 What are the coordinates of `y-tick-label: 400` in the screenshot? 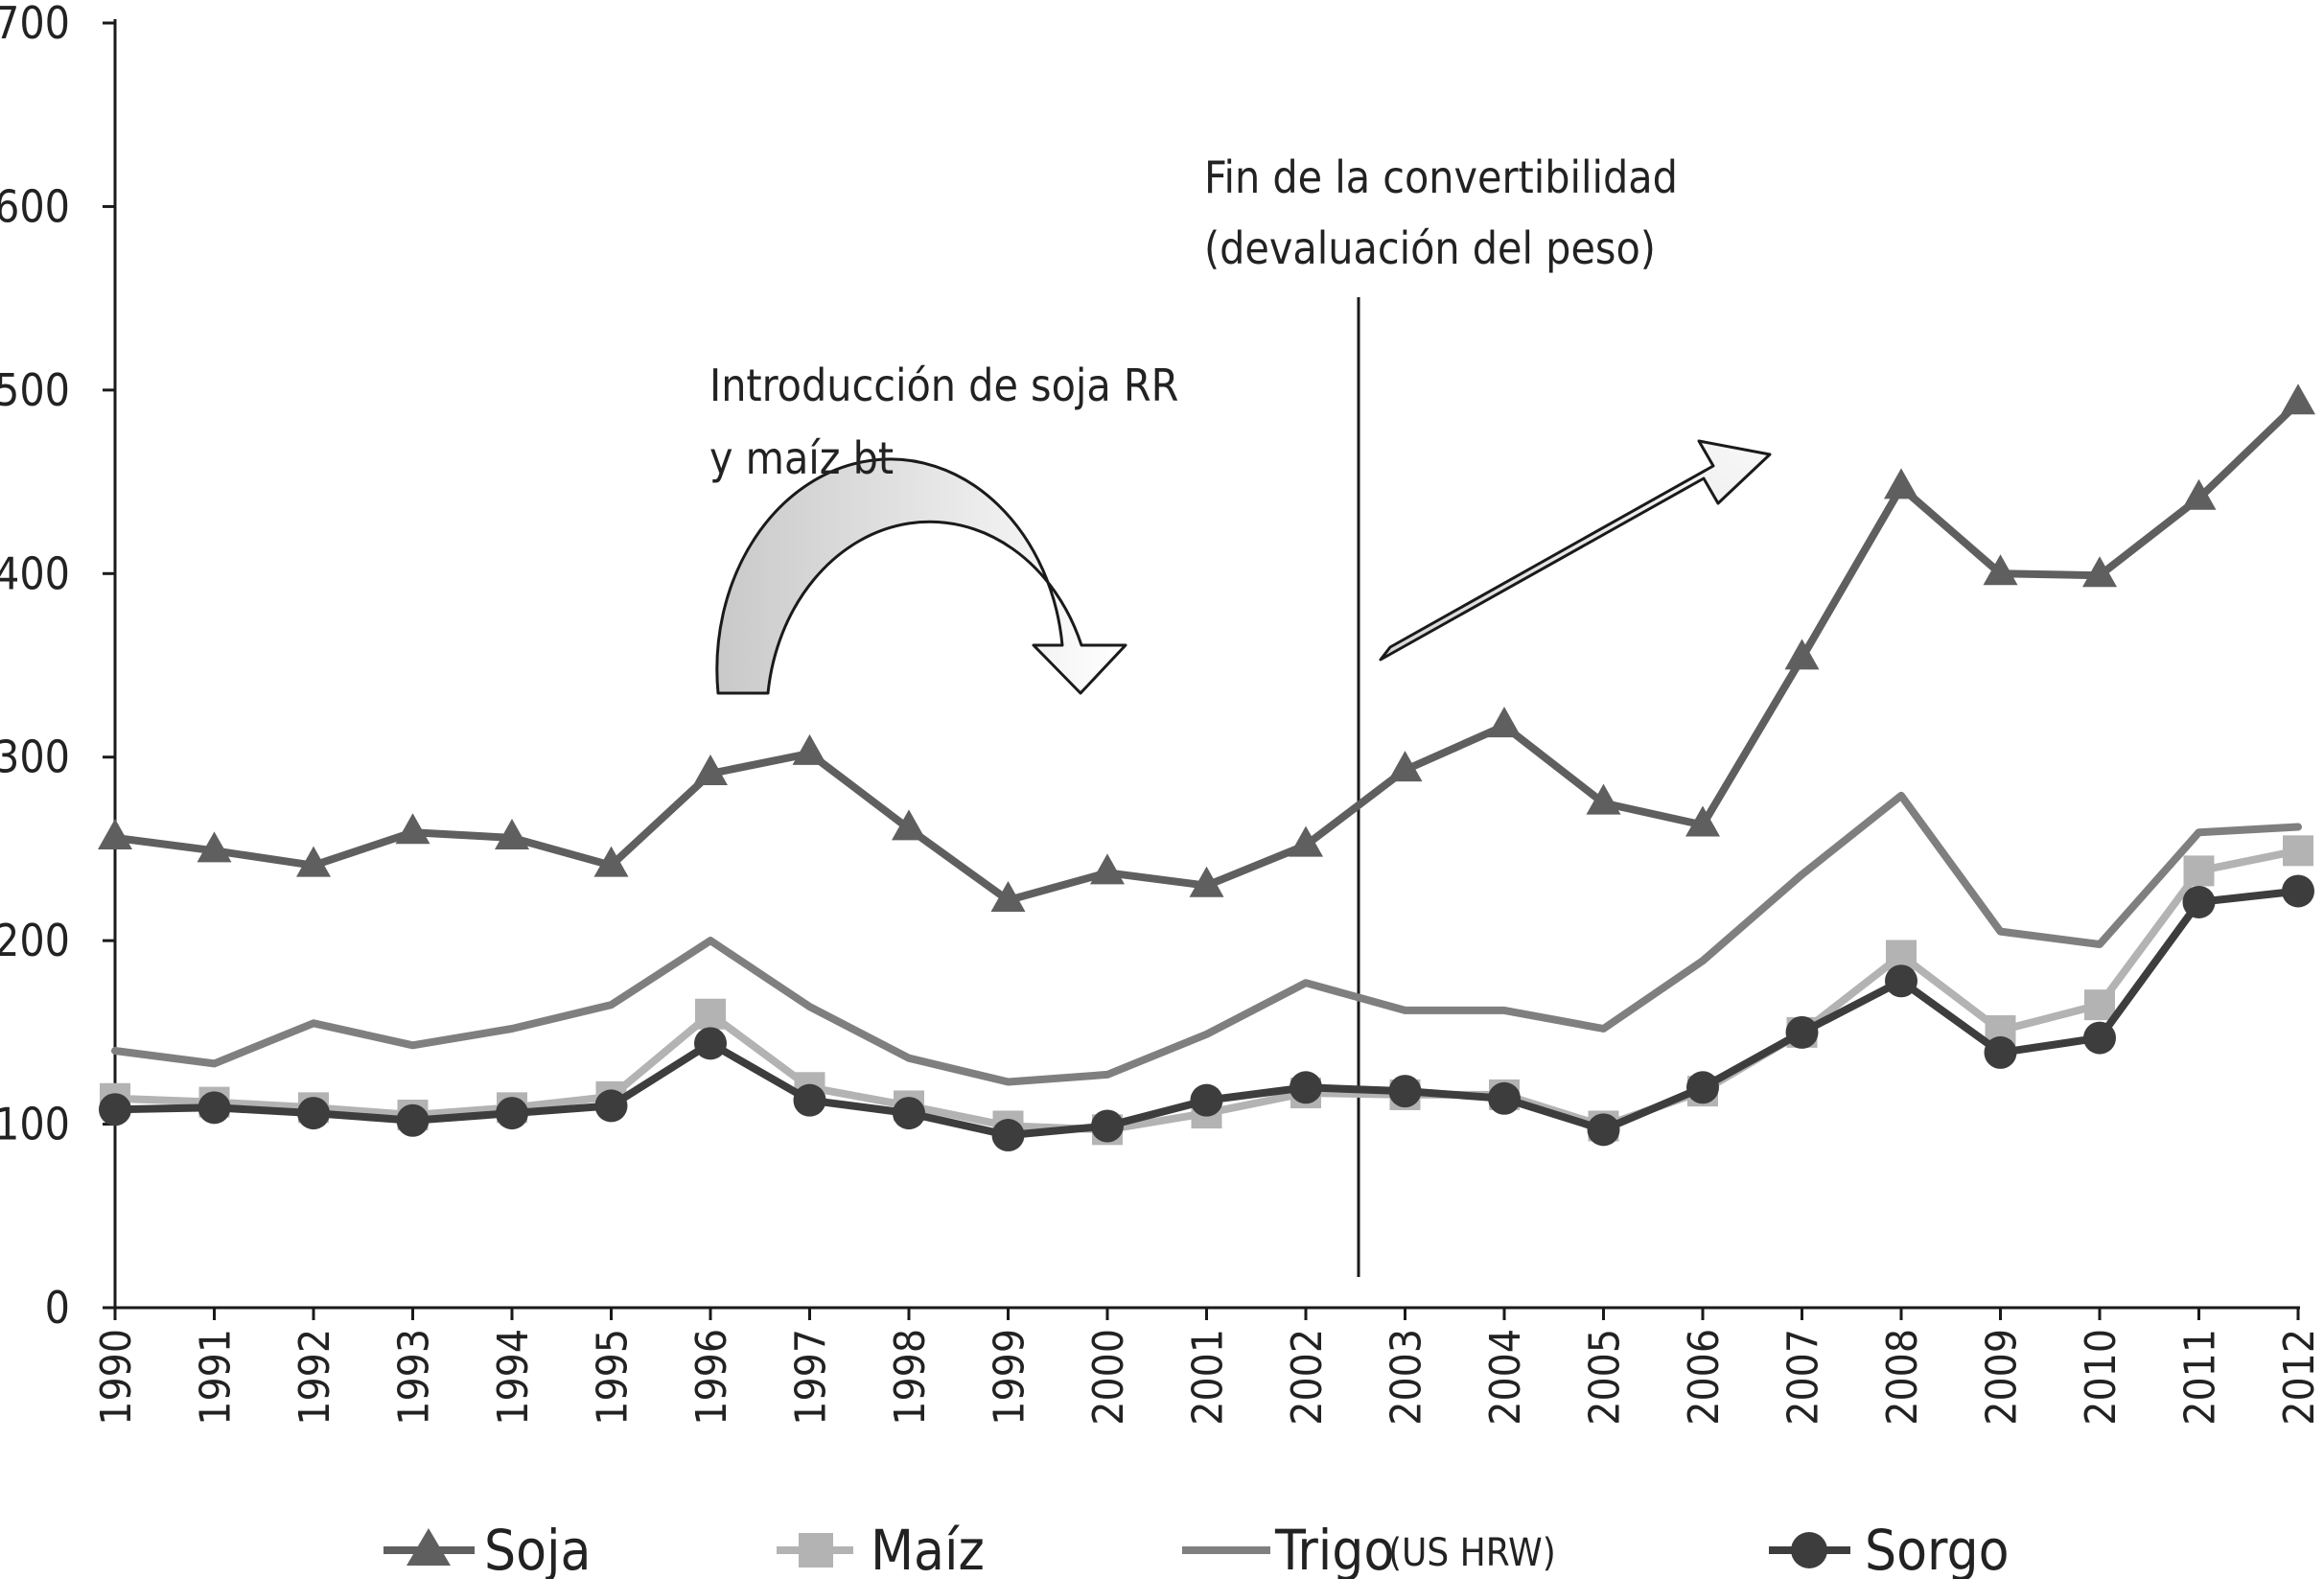 It's located at (35, 573).